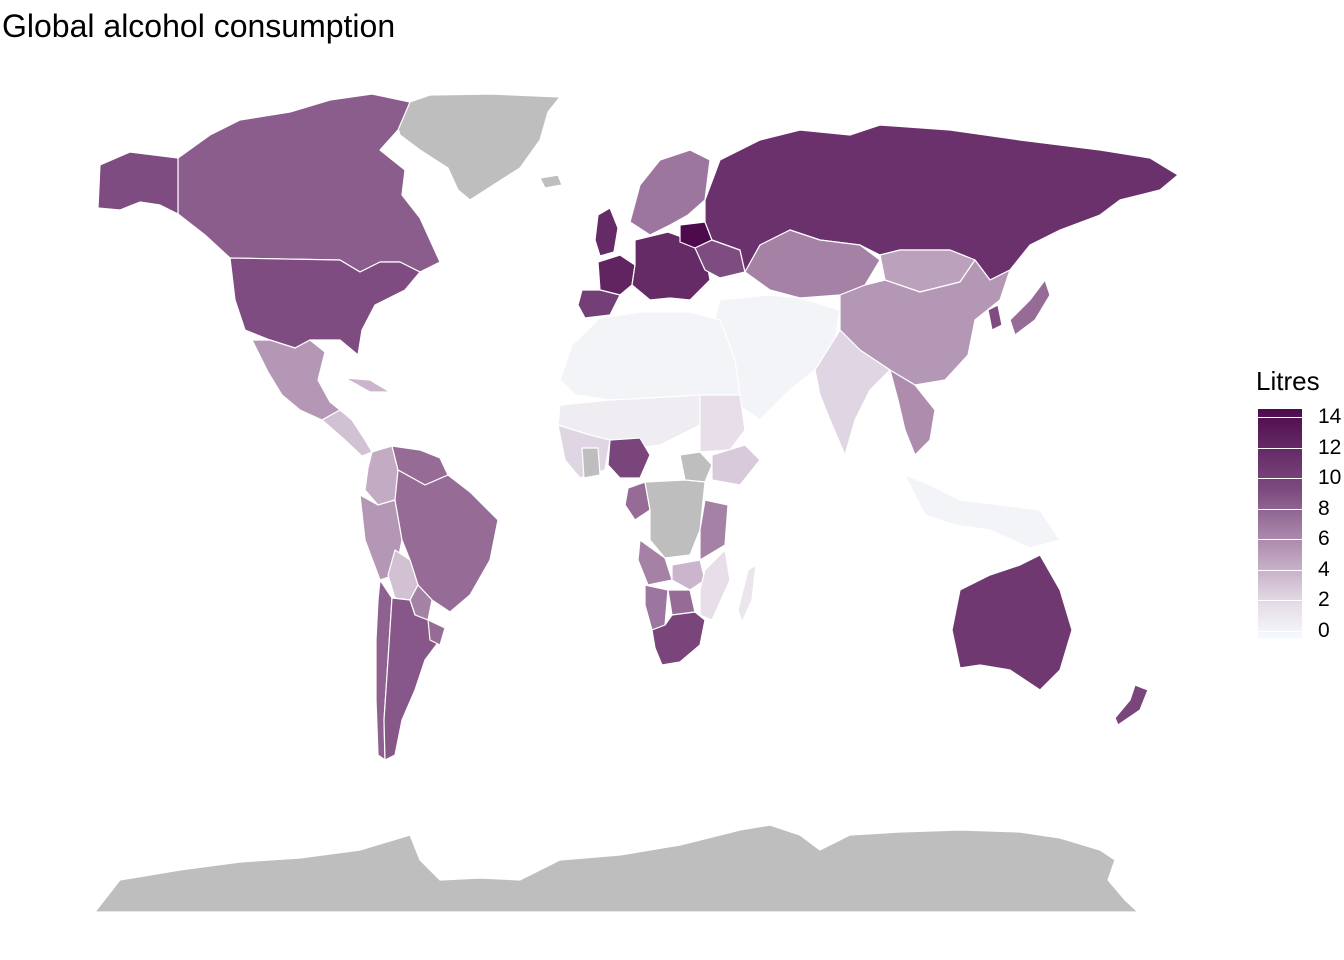  I want to click on region-north-africa, so click(650, 356).